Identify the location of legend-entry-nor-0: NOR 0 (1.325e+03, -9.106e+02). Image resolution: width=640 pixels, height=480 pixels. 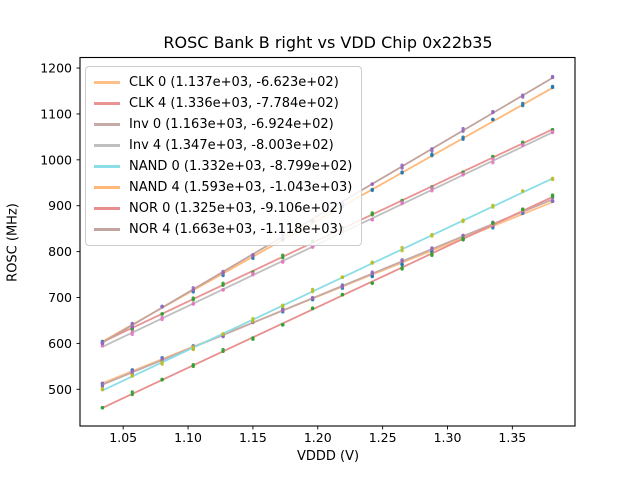
(223, 208).